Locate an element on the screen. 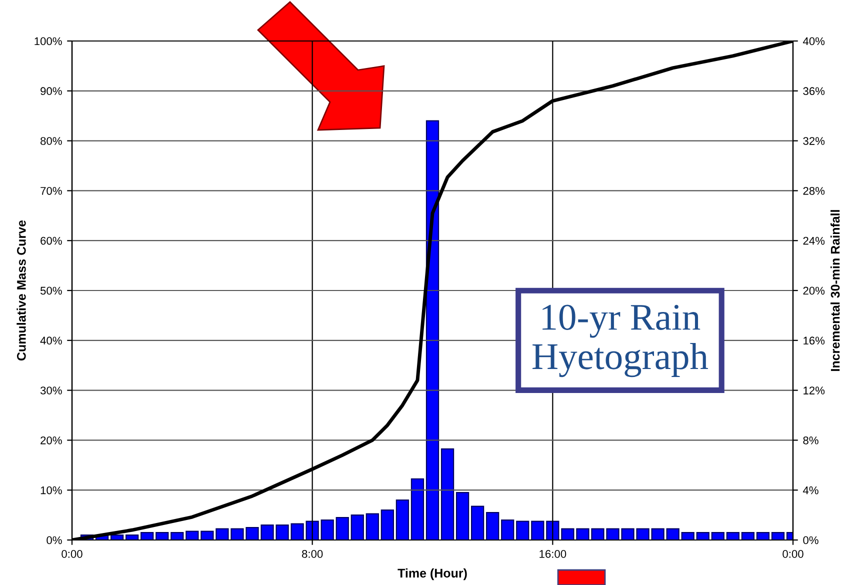  y-tick-label: 90% is located at coordinates (51, 91).